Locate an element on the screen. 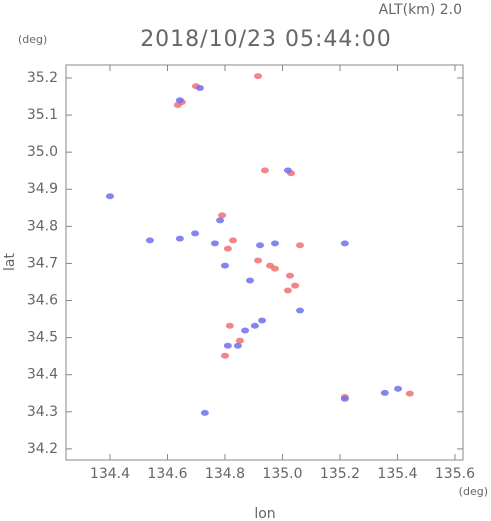 This screenshot has height=521, width=491. y-tick-label: 35.0 is located at coordinates (42, 152).